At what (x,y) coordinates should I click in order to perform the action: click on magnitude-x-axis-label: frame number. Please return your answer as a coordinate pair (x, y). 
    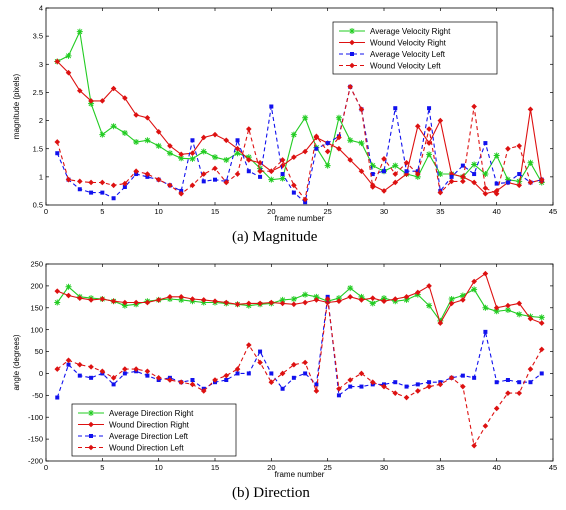
    Looking at the image, I should click on (300, 218).